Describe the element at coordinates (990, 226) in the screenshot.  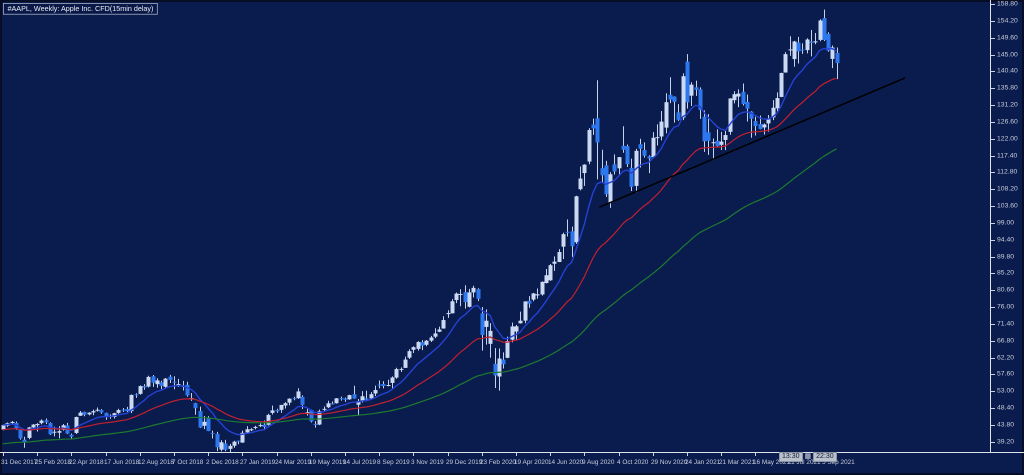
I see `price-axis-separator` at that location.